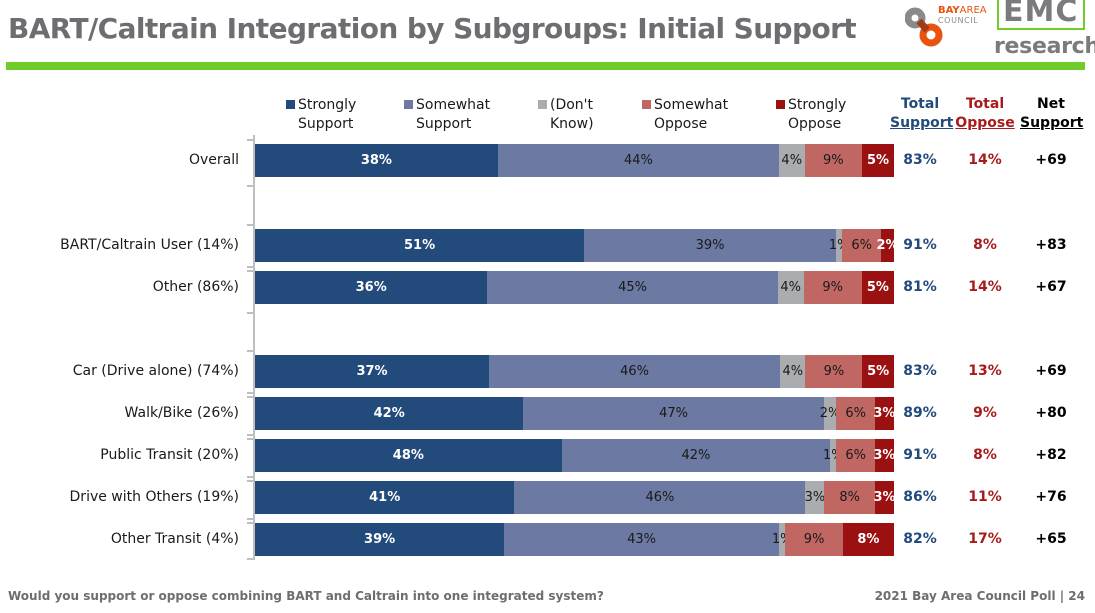  Describe the element at coordinates (985, 286) in the screenshot. I see `total-oppose-value: 14%` at that location.